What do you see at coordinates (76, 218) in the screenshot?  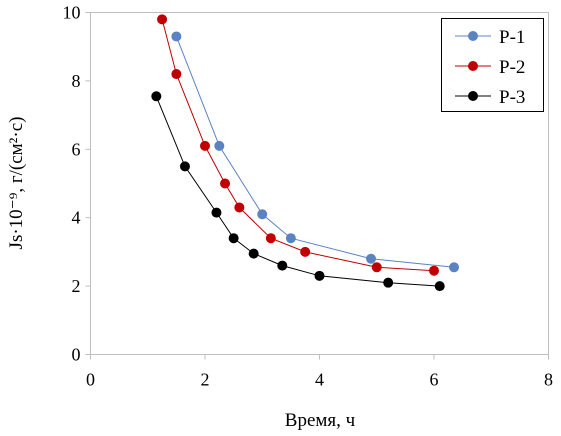 I see `y-tick-label: 4` at bounding box center [76, 218].